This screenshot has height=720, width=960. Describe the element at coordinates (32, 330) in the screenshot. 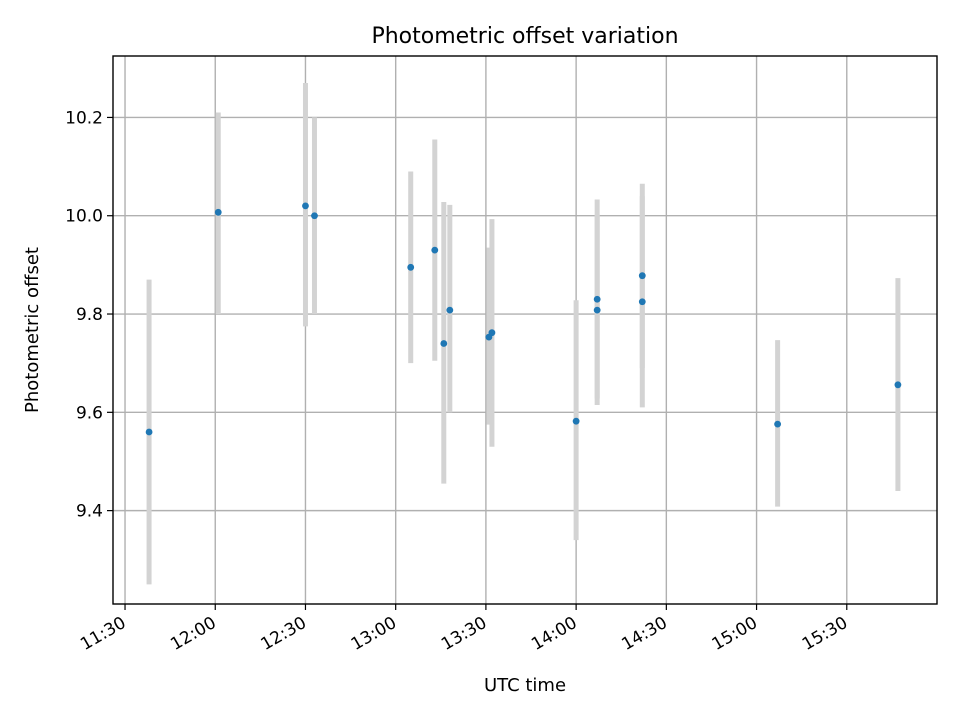

I see `y-axis-label: Photometric offset` at that location.